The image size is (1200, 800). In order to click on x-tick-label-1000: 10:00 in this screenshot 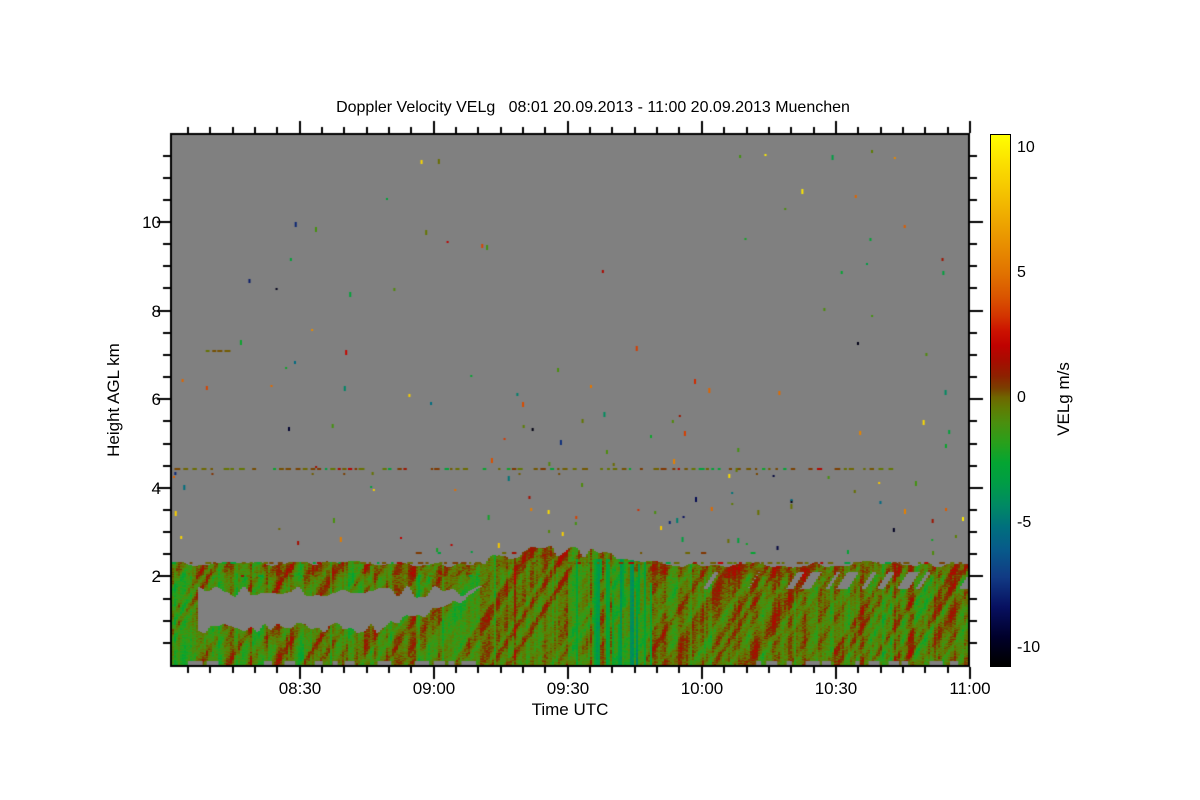, I will do `click(702, 688)`.